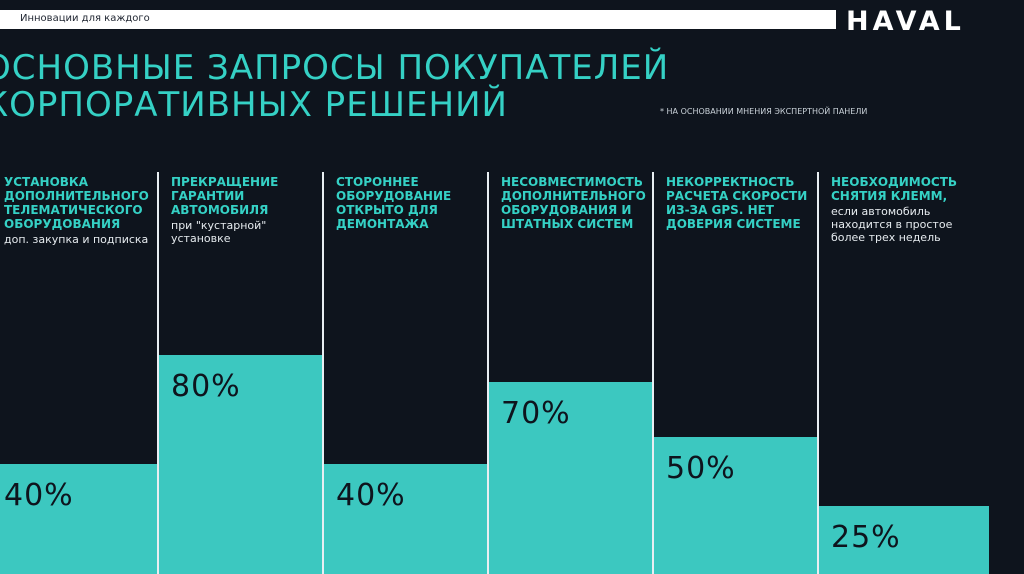 This screenshot has width=1024, height=574. I want to click on category-title: необходимость снятия клемм,, so click(894, 189).